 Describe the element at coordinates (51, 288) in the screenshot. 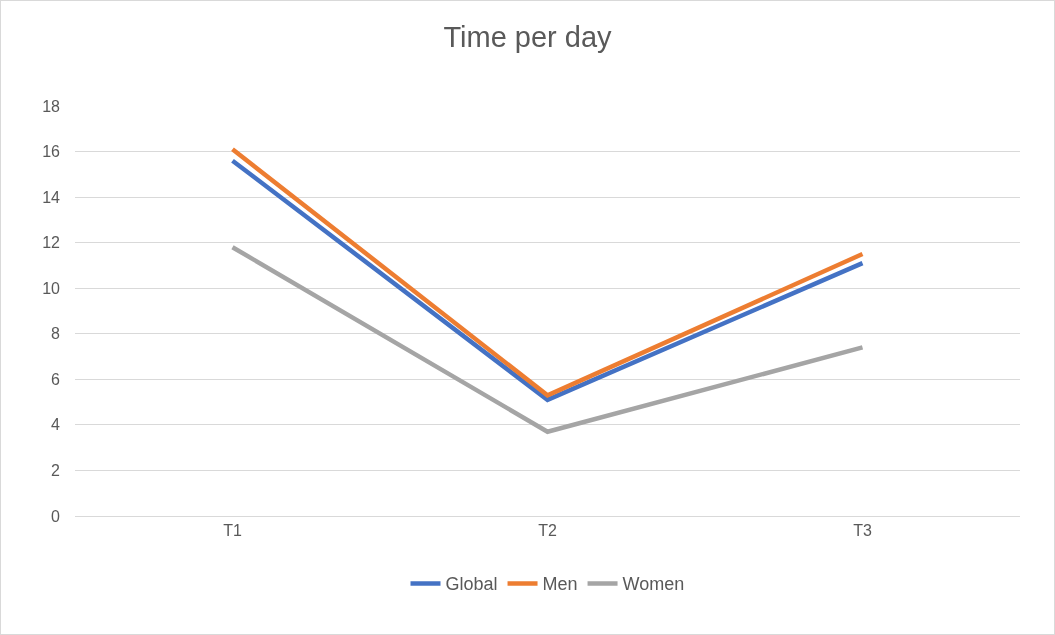

I see `y-tick-label: 10` at that location.